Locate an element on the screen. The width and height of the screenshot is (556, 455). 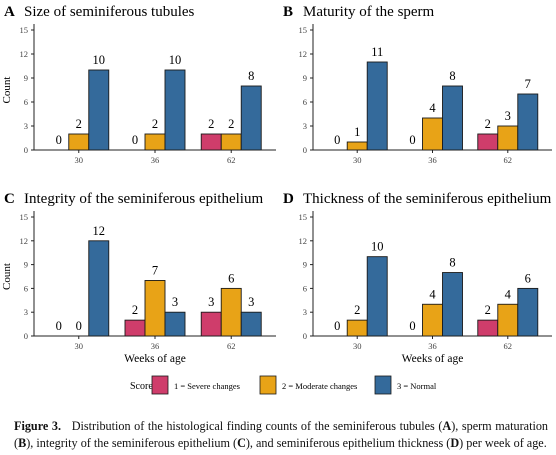
caption-segment: ), sperm maturation ( is located at coordinates (281, 435).